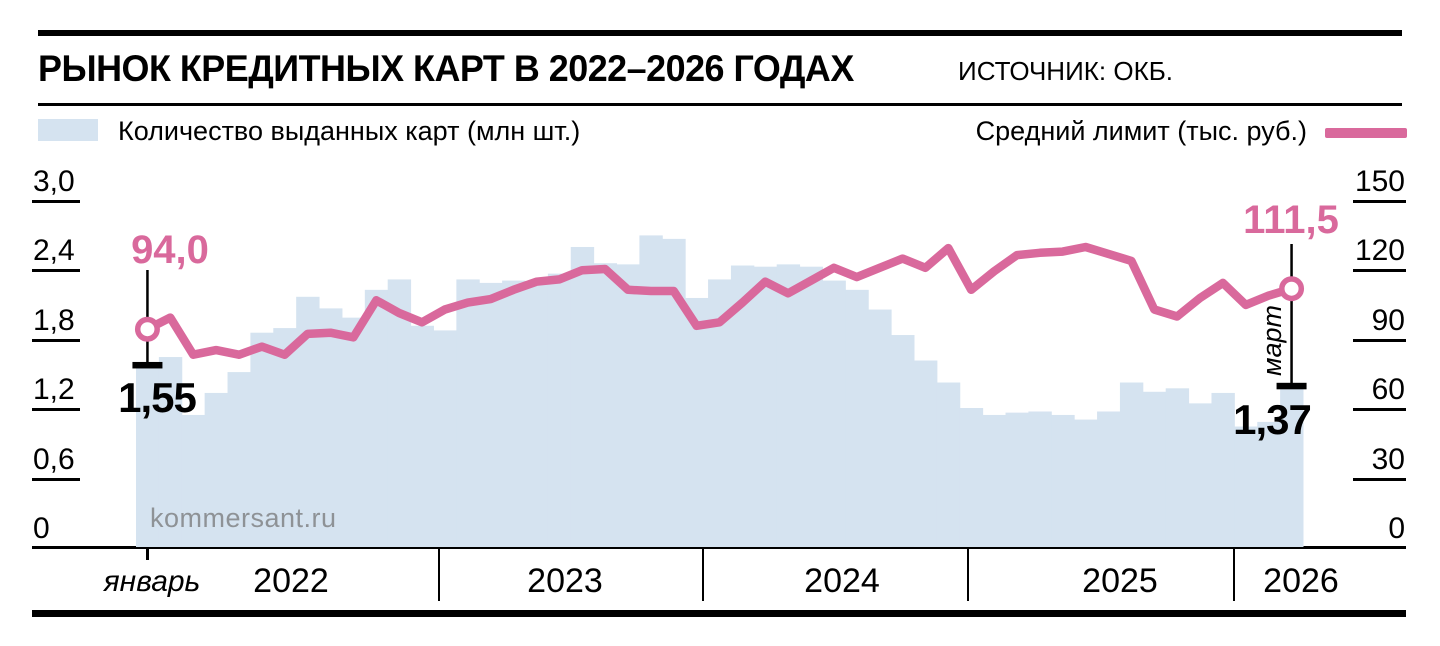 Image resolution: width=1440 pixels, height=646 pixels. I want to click on line-start-value-label: 94,0, so click(170, 250).